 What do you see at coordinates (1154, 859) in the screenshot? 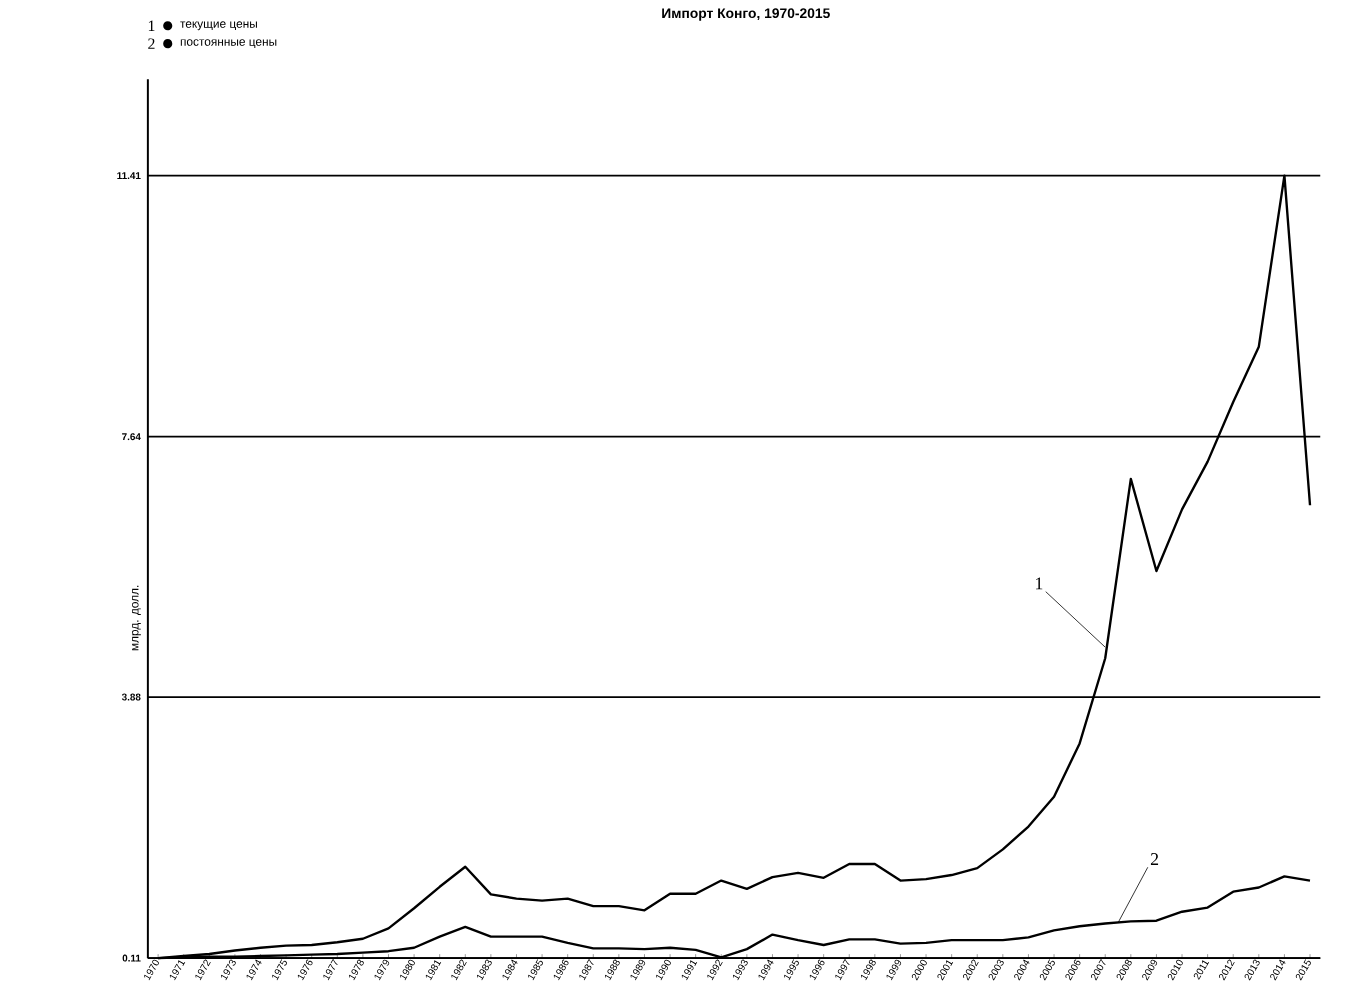
I see `annotation: 2` at bounding box center [1154, 859].